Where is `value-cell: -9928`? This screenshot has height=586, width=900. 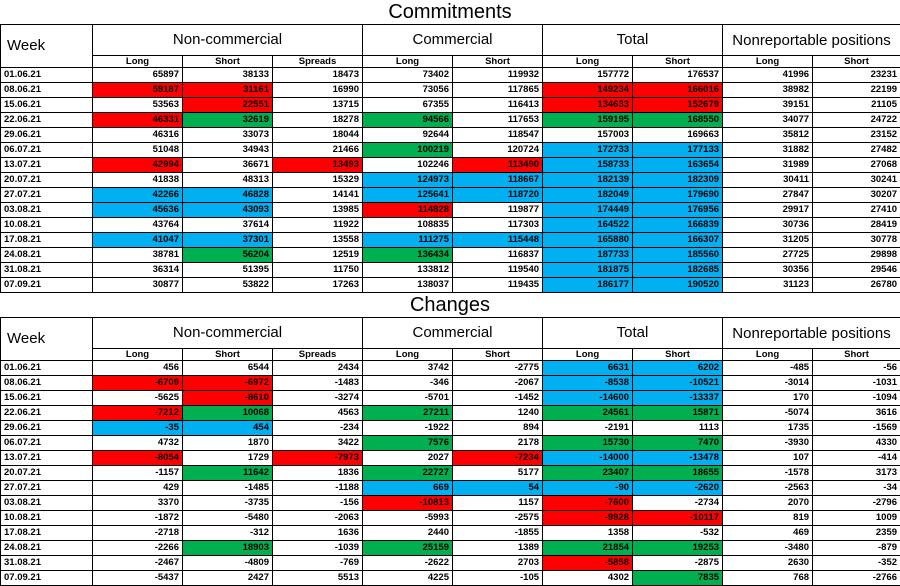 value-cell: -9928 is located at coordinates (588, 518).